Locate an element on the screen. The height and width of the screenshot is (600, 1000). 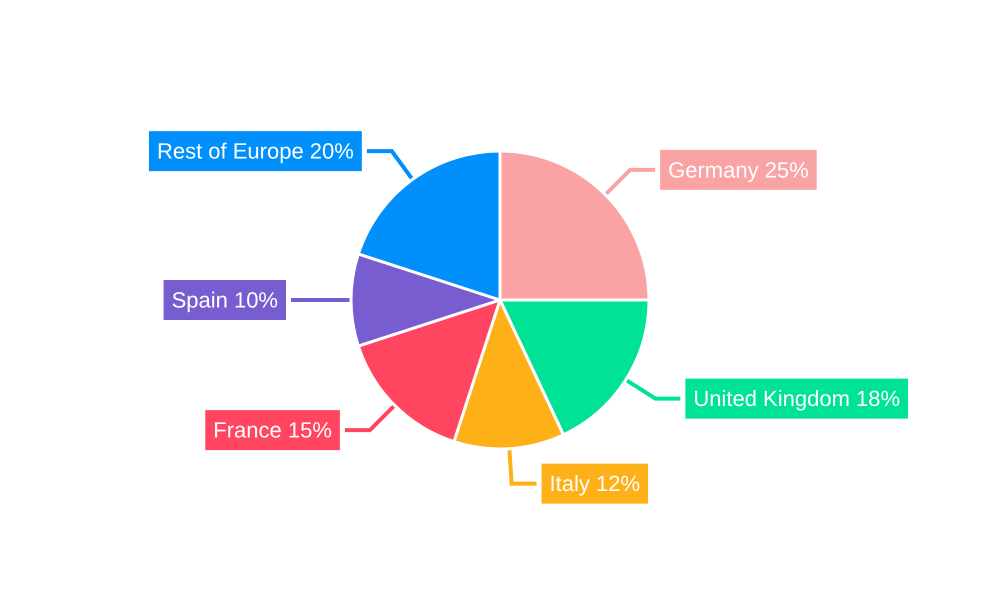
slice-label: United Kingdom 18% is located at coordinates (796, 399).